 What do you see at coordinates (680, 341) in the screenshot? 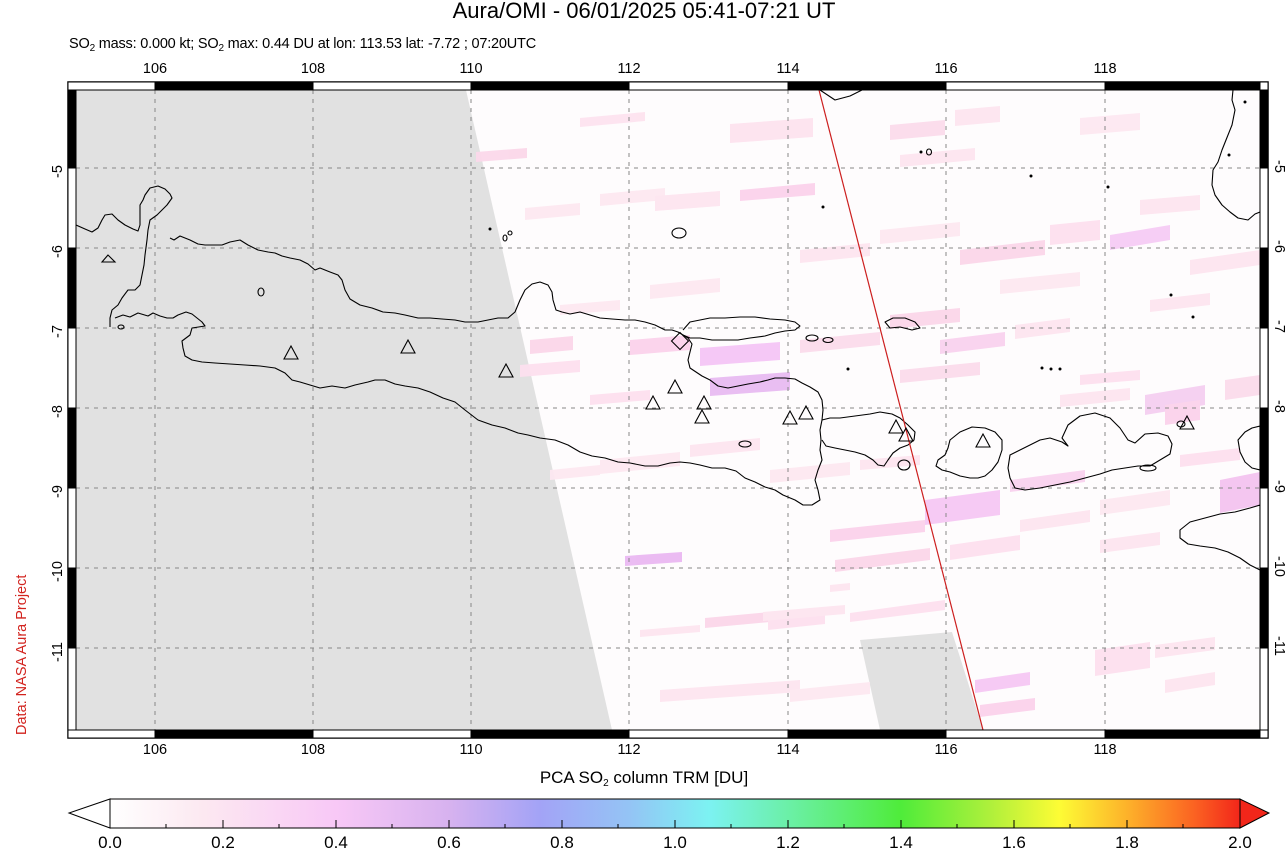
I see `so2-max-marker` at bounding box center [680, 341].